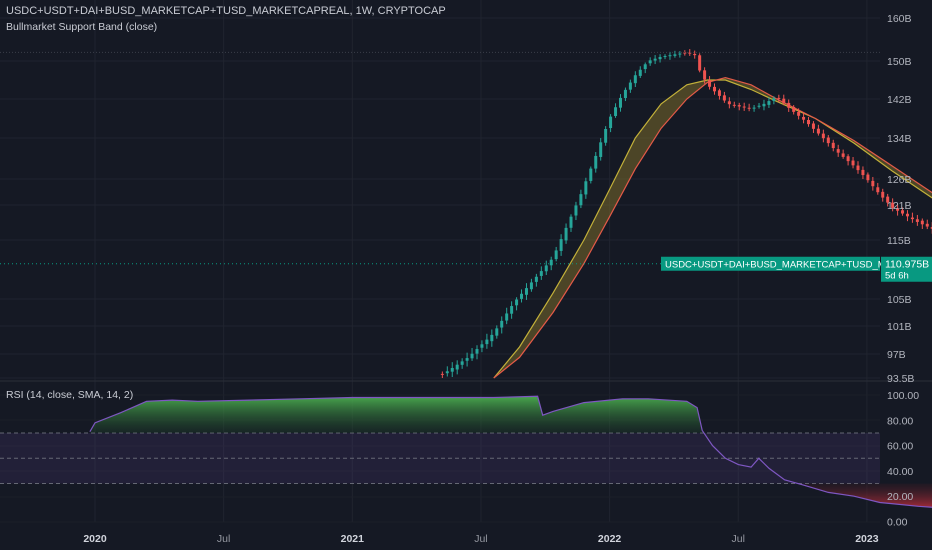 This screenshot has width=932, height=550. I want to click on rsi-axis-label: 60.00, so click(900, 447).